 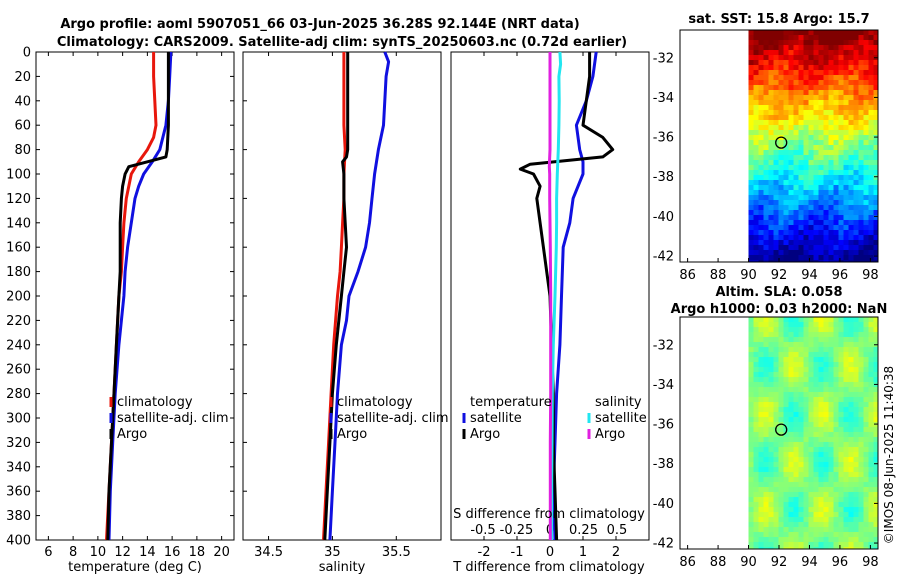 What do you see at coordinates (663, 425) in the screenshot?
I see `map-y-tick-label: -36` at bounding box center [663, 425].